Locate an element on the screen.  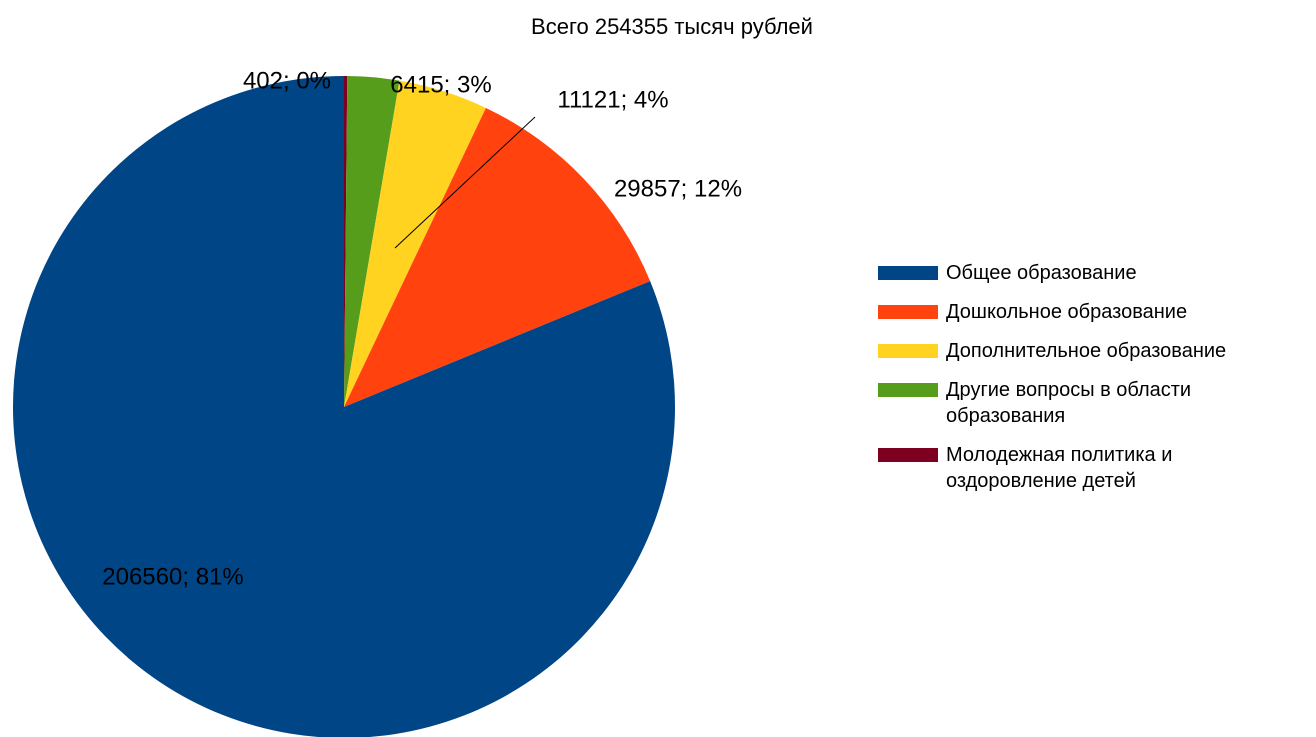
legend-label: Другие вопросы в области образования is located at coordinates (1069, 403).